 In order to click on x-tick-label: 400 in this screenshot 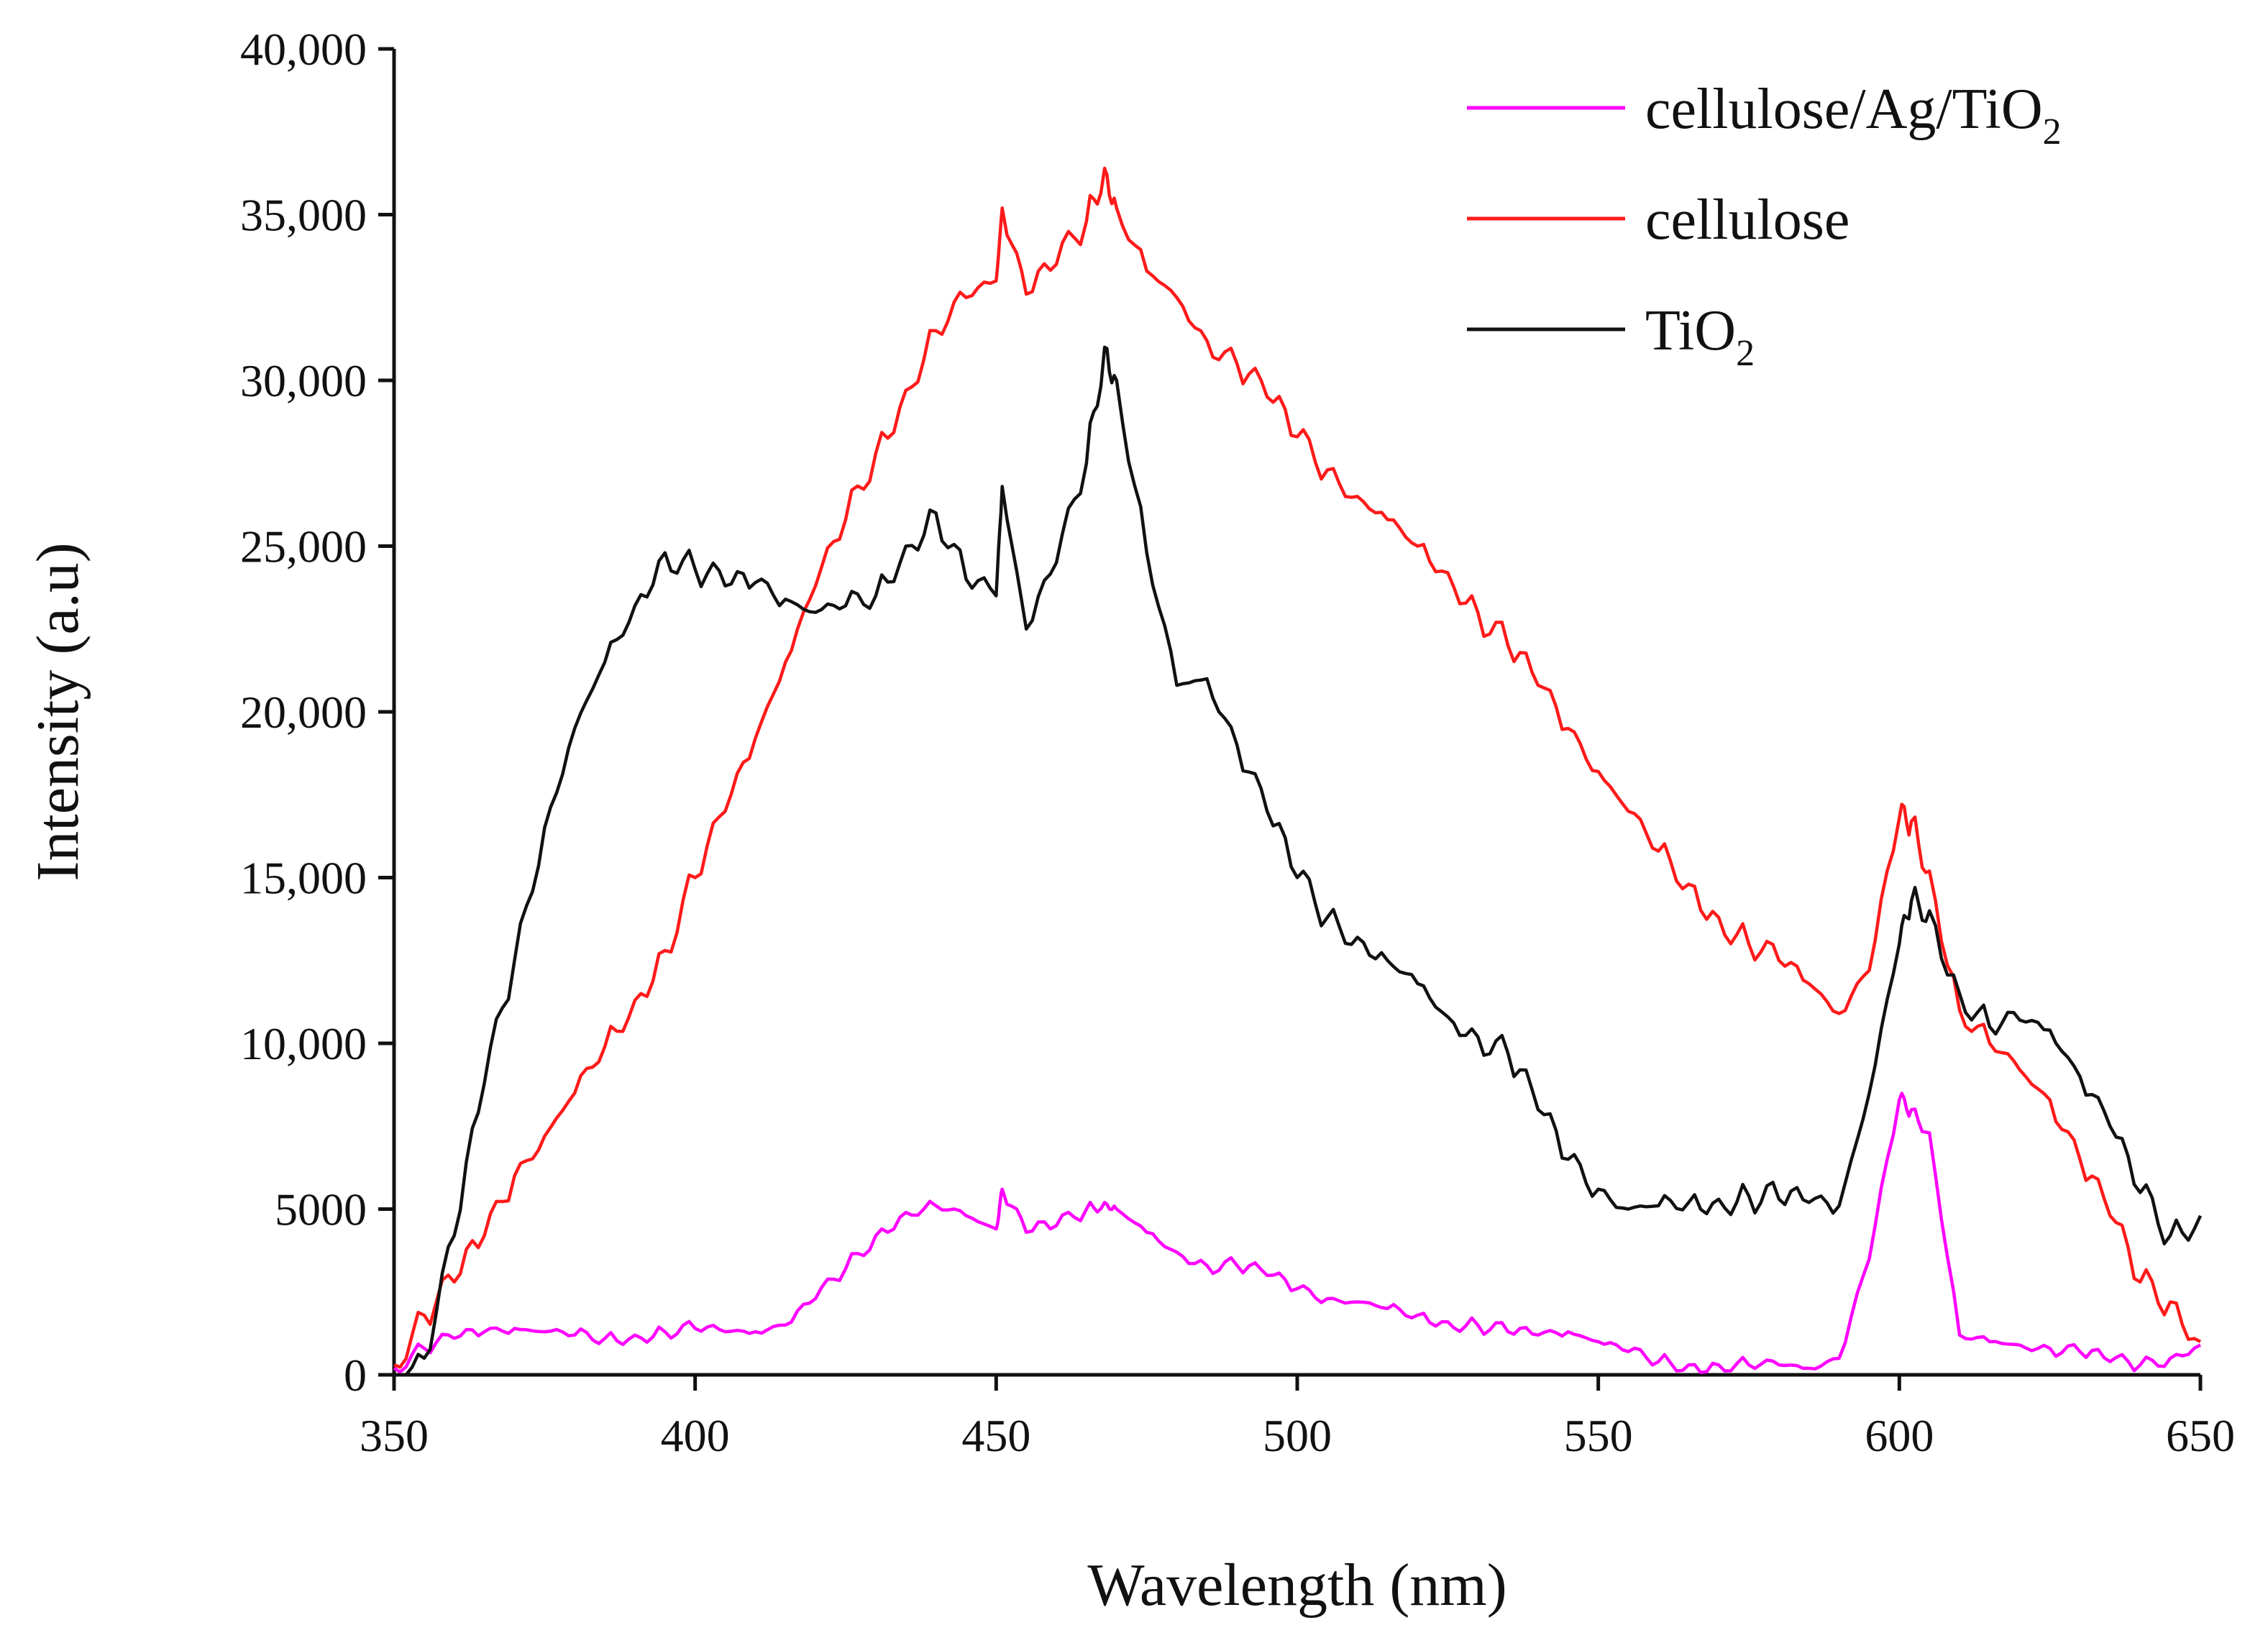, I will do `click(695, 1435)`.